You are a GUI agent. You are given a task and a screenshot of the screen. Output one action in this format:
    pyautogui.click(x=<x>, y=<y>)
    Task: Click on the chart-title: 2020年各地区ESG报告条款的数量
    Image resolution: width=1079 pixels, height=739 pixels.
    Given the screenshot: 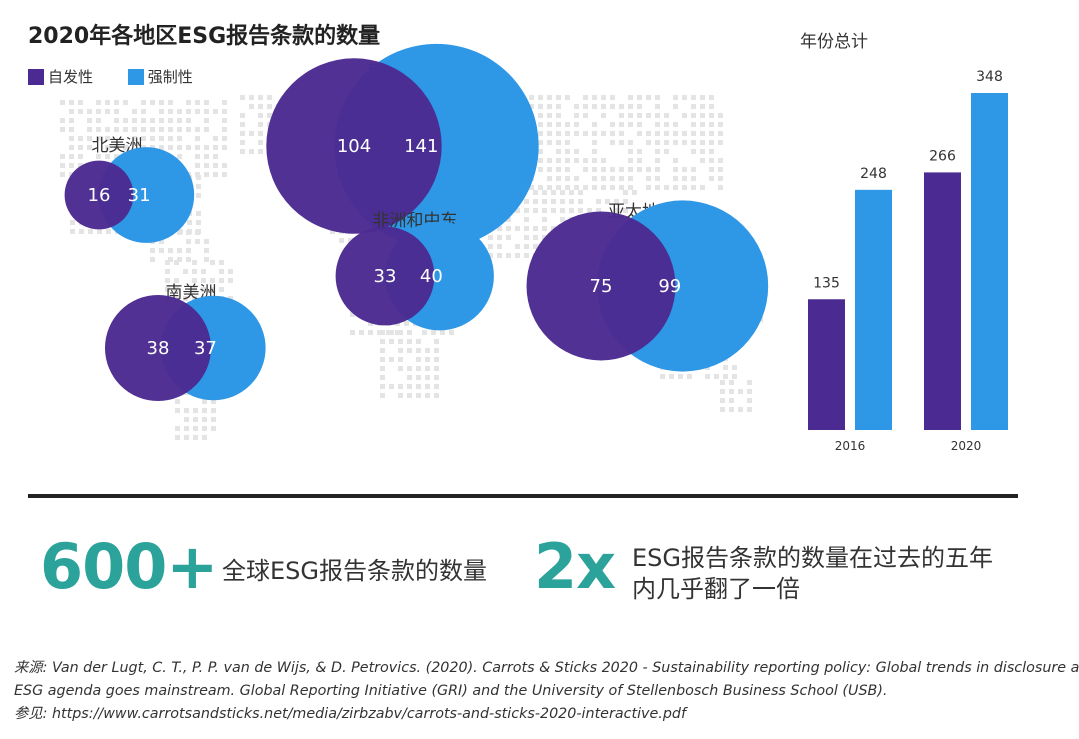 What is the action you would take?
    pyautogui.click(x=204, y=36)
    